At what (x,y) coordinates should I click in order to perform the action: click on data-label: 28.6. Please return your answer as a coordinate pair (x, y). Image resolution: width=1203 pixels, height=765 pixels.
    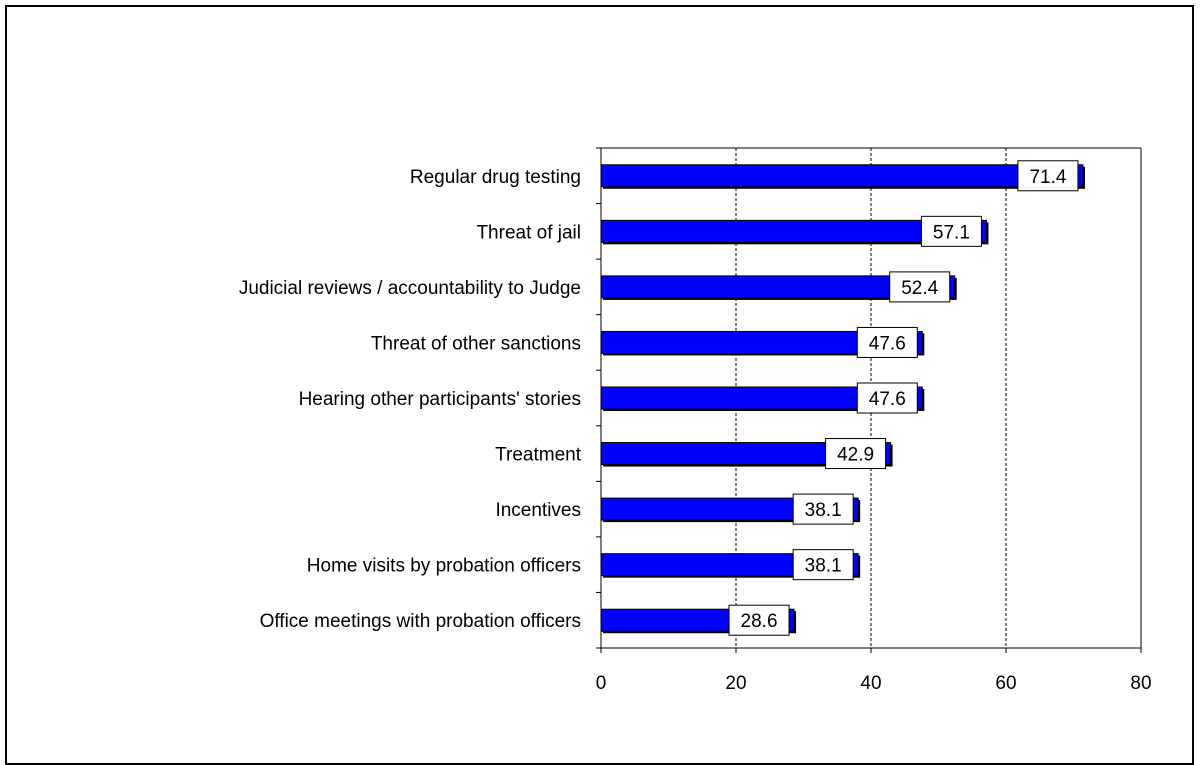
    Looking at the image, I should click on (759, 621).